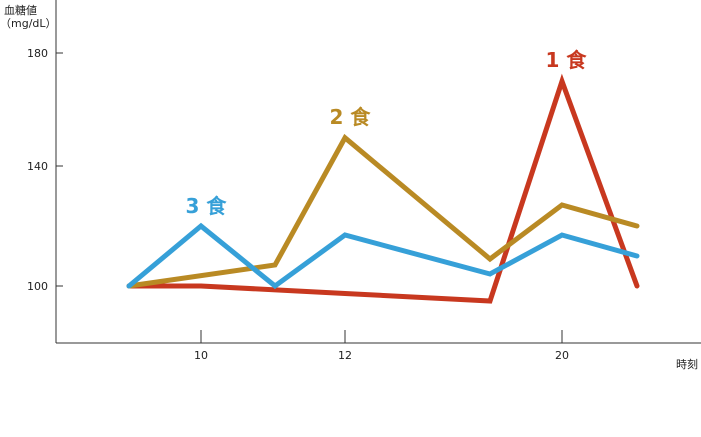 The width and height of the screenshot is (701, 437). What do you see at coordinates (20, 10) in the screenshot?
I see `y-axis-title: 血糖値` at bounding box center [20, 10].